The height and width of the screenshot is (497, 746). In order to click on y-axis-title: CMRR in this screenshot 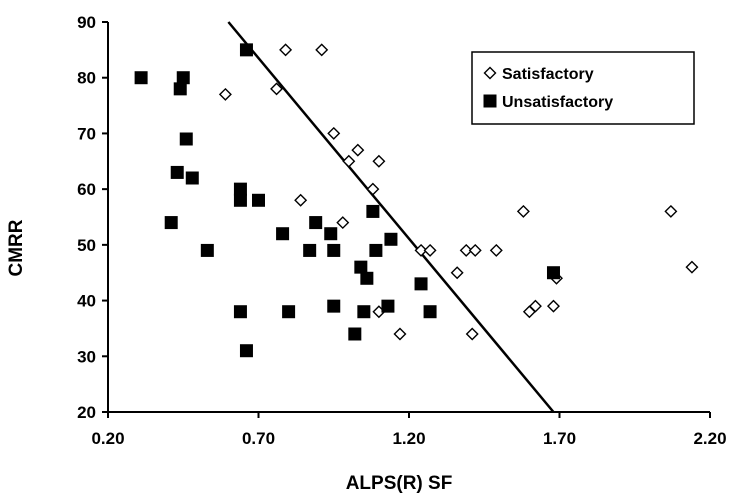, I will do `click(16, 247)`.